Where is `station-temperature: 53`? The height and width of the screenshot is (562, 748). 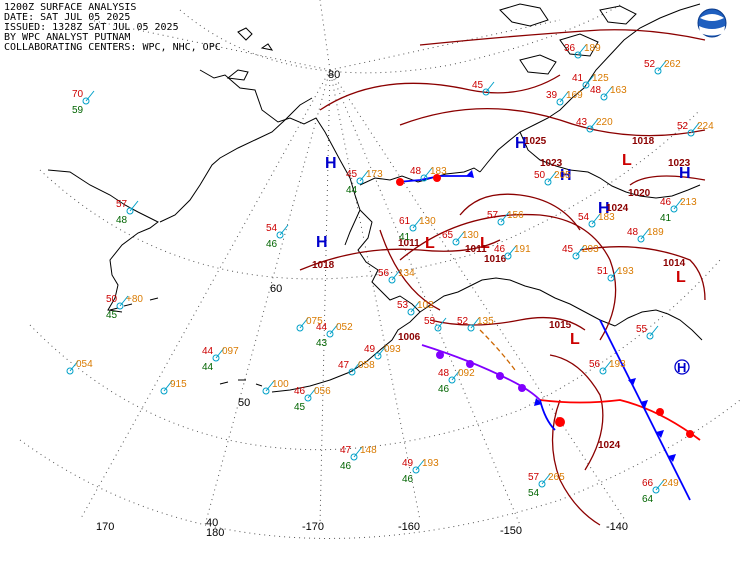
station-temperature: 53 is located at coordinates (403, 305).